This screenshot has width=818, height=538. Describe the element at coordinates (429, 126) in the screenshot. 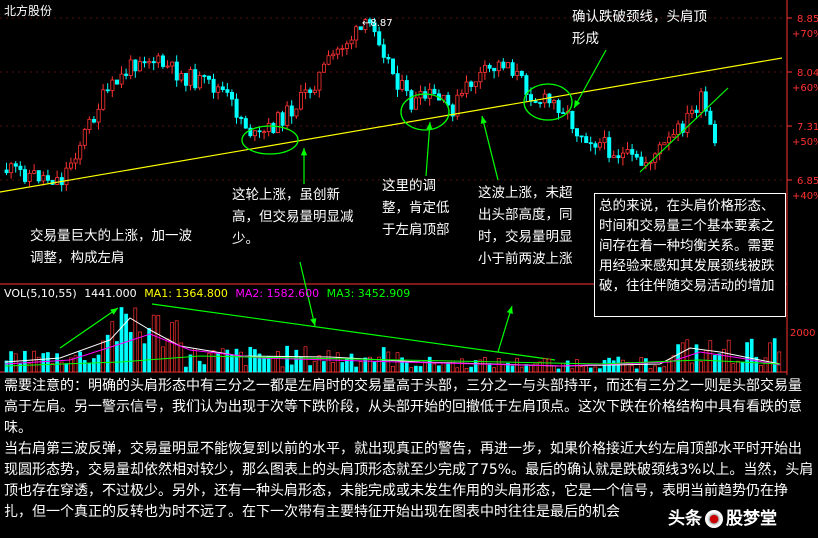

I see `arrow-to-right-shoulder-head` at that location.